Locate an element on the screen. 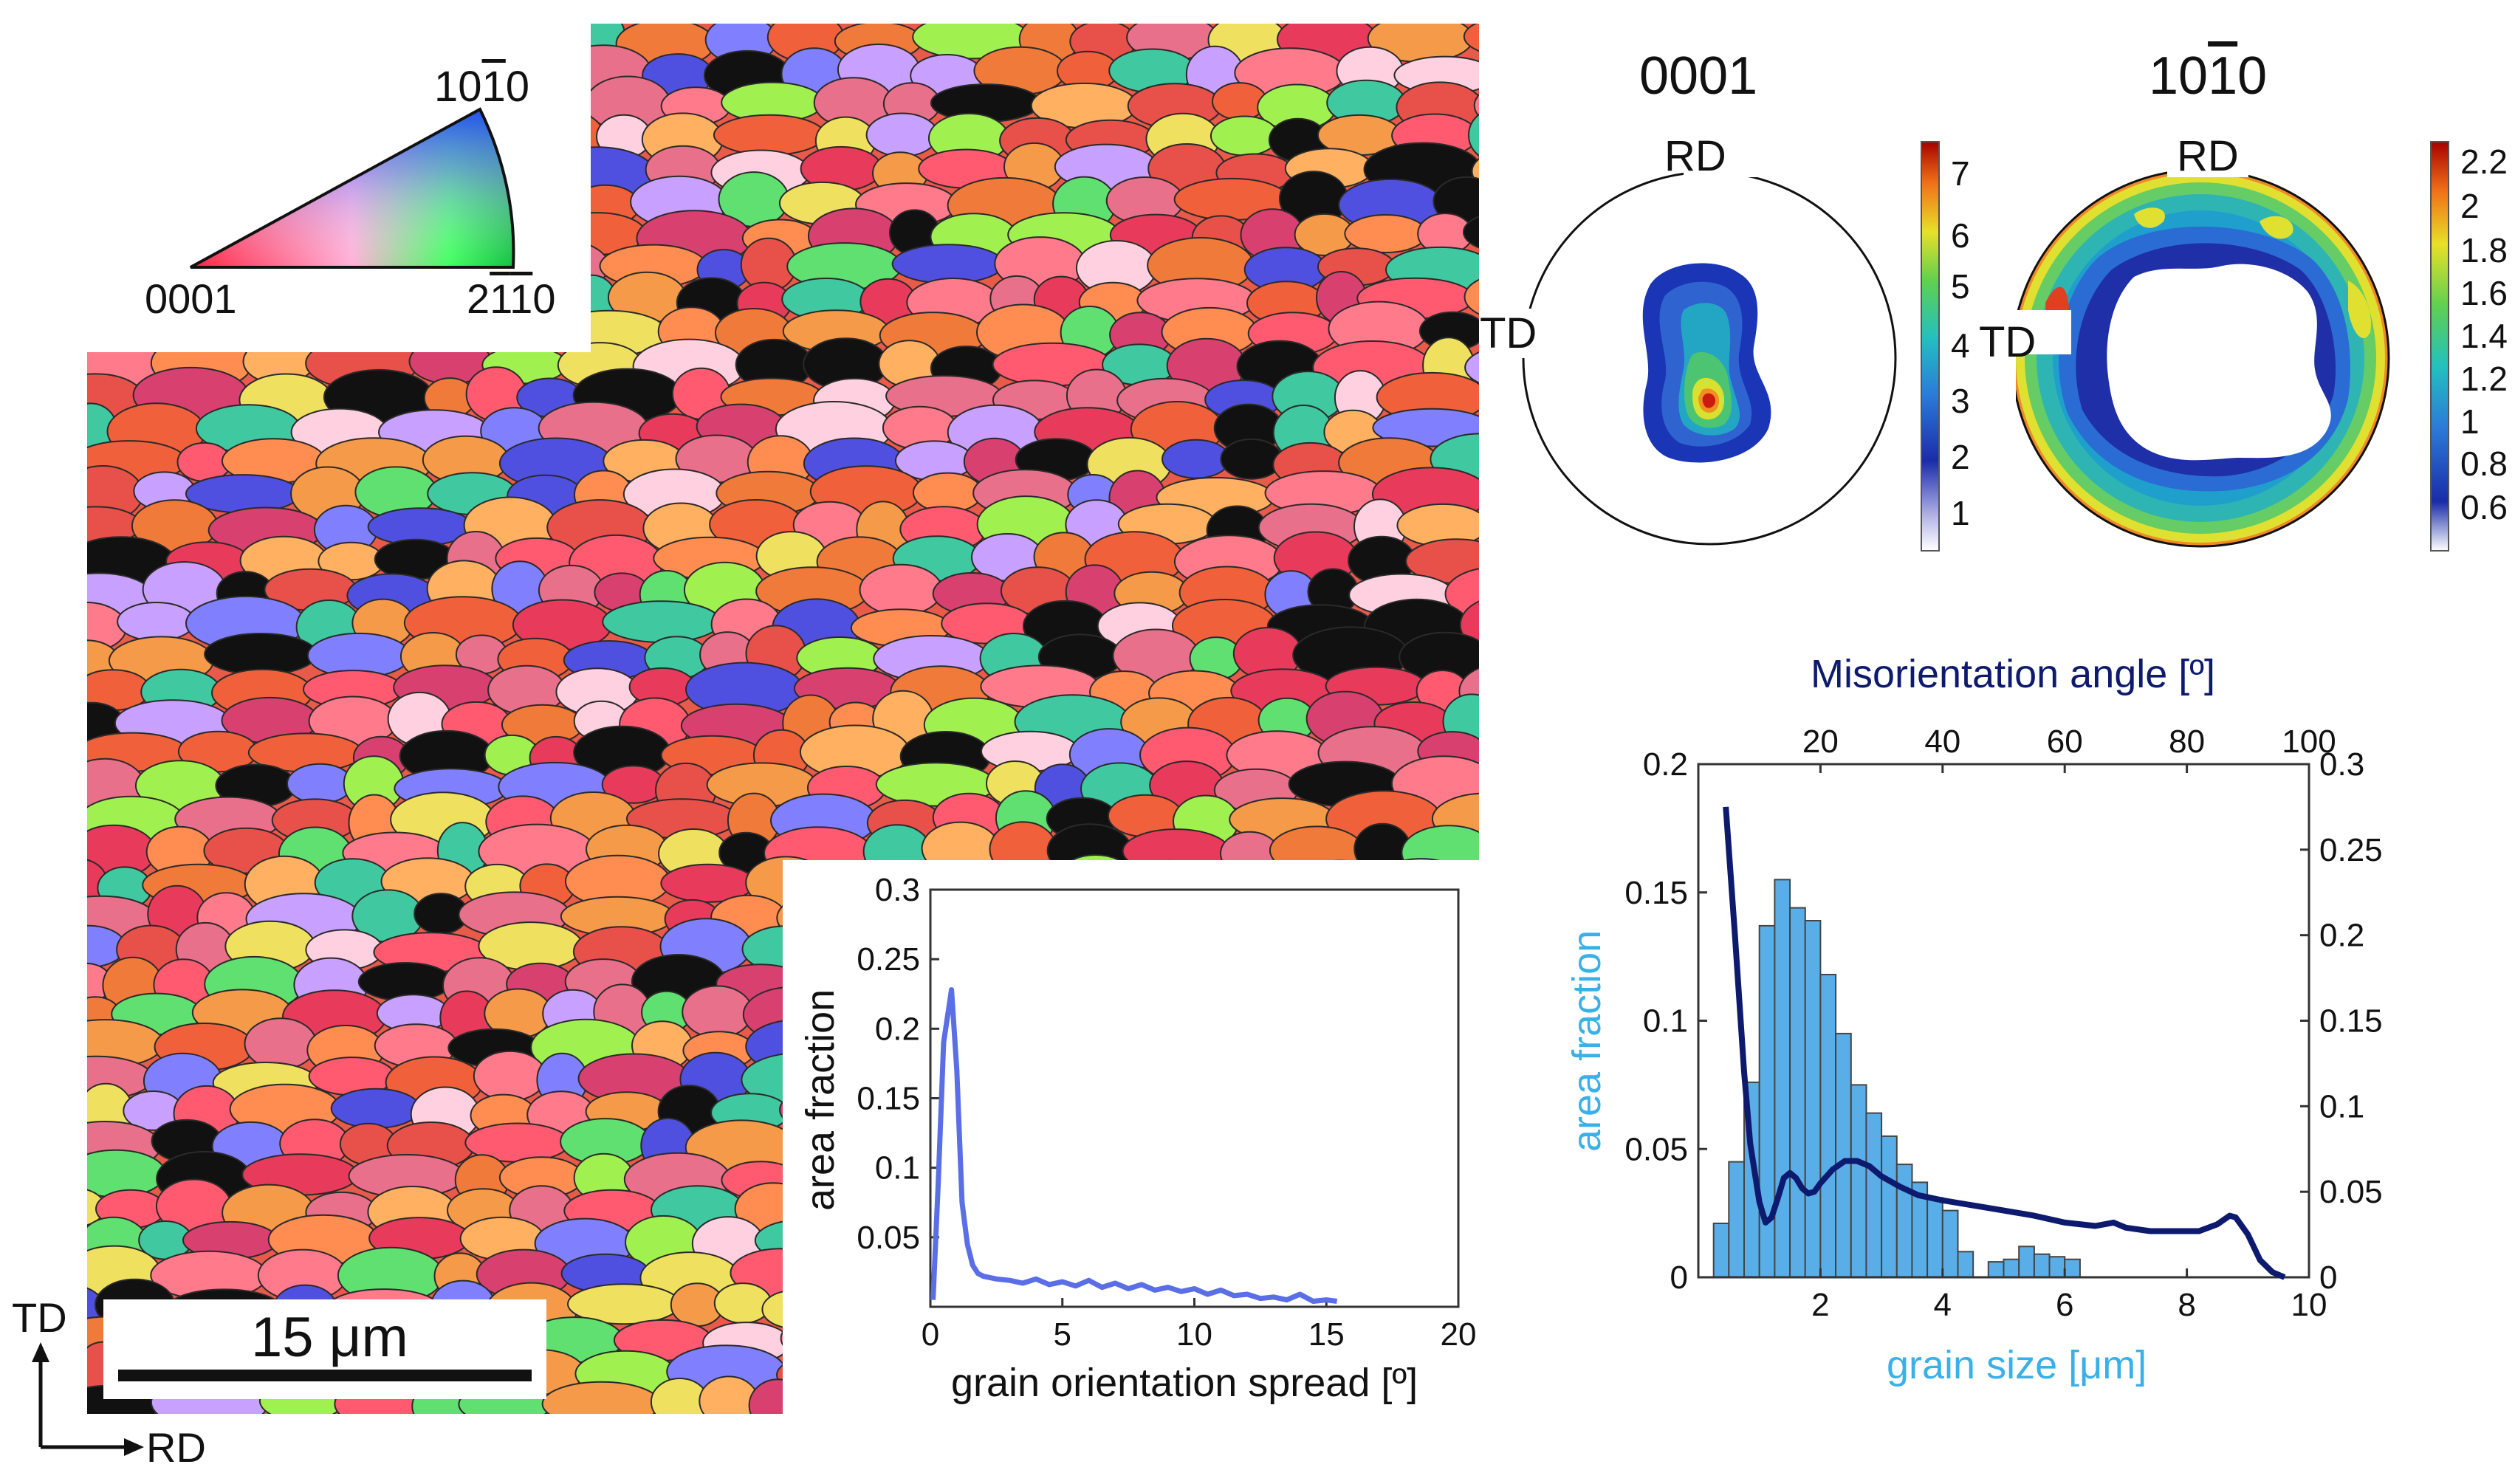 The height and width of the screenshot is (1484, 2515). pf2-cb-tick-1.6: 1.6 is located at coordinates (2484, 293).